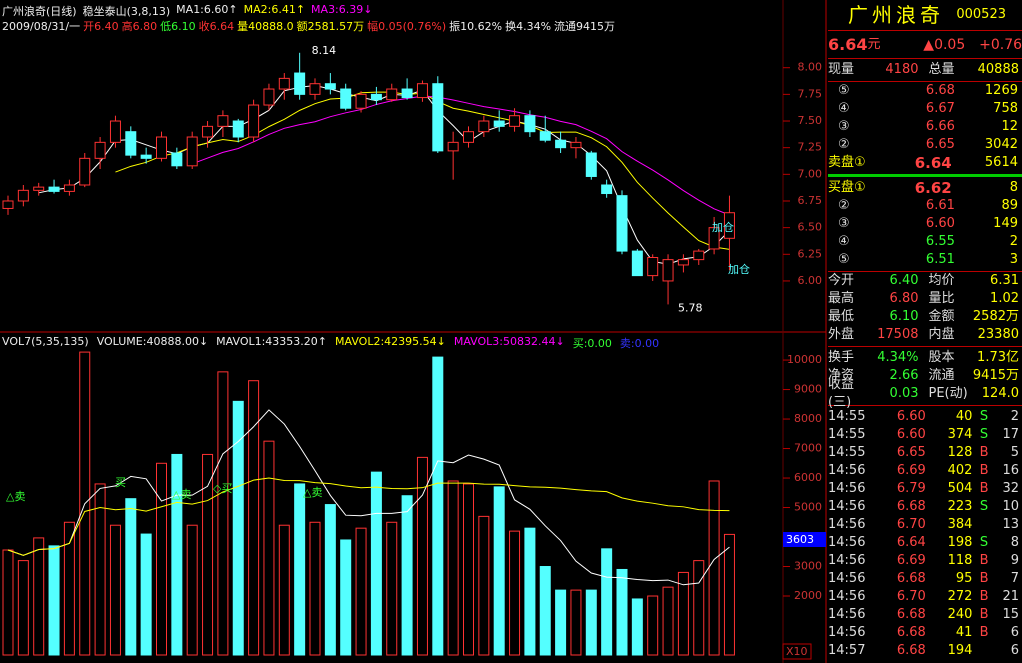 The height and width of the screenshot is (663, 1022). Describe the element at coordinates (178, 26) in the screenshot. I see `bar-info-item: 低6.10` at that location.